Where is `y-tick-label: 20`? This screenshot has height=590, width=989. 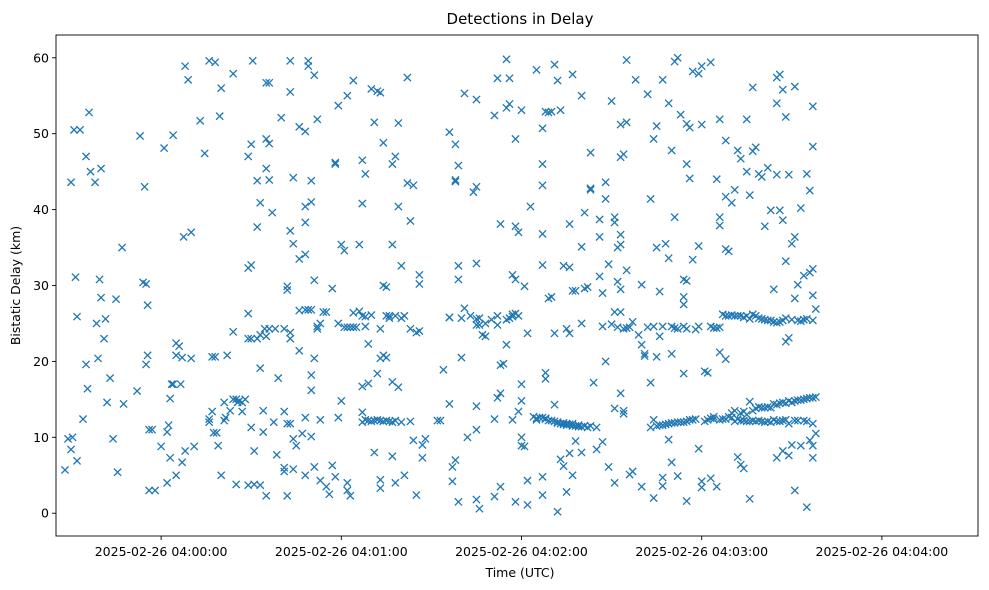
y-tick-label: 20 is located at coordinates (41, 361).